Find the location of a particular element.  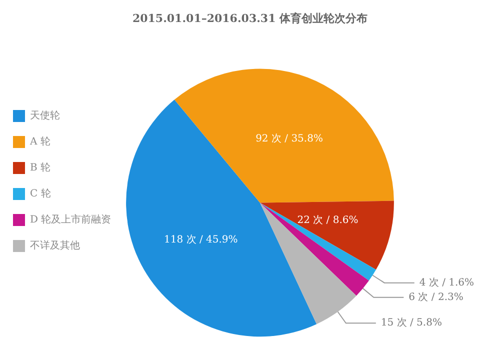

legend-label: 不详及其他 is located at coordinates (55, 246).